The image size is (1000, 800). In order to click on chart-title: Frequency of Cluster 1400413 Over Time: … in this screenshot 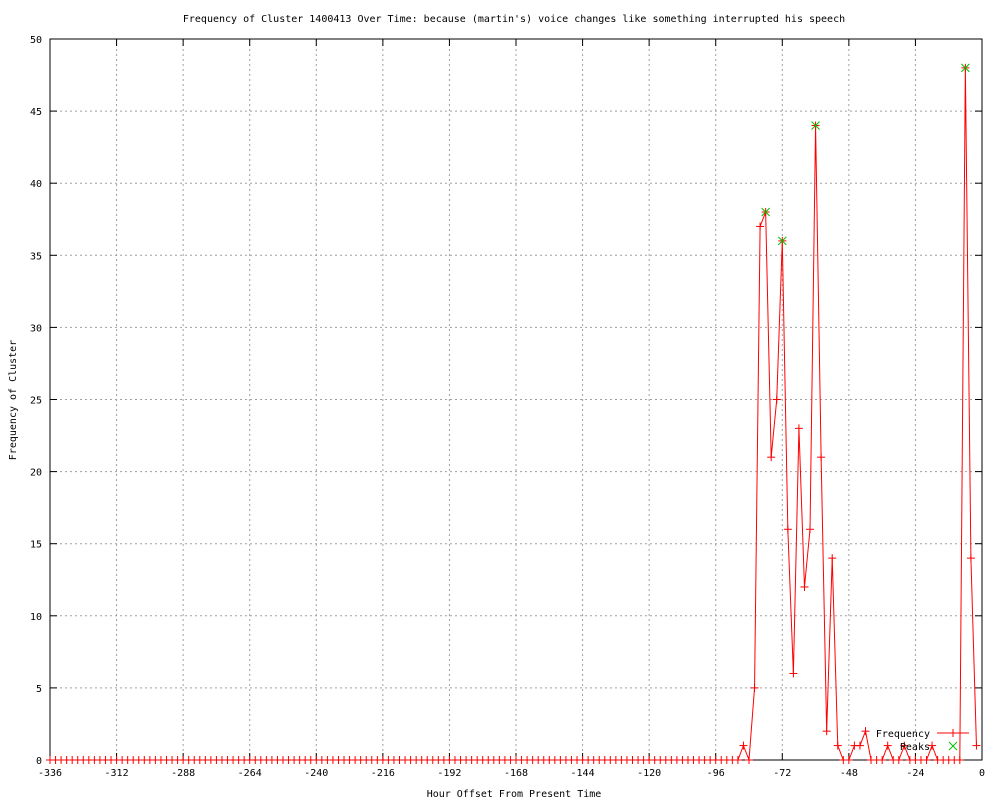, I will do `click(514, 19)`.